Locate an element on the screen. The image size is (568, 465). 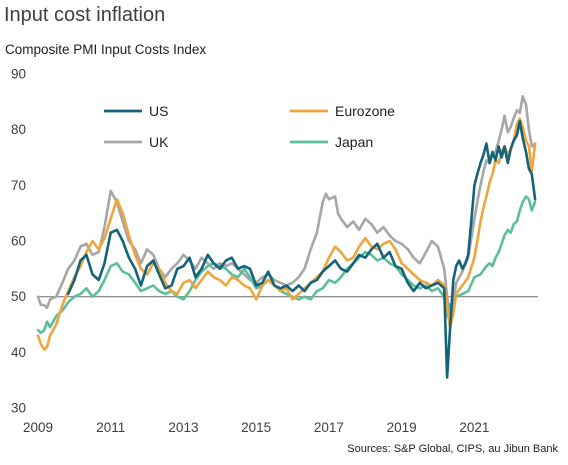
x-tick-label-2009: 2009 is located at coordinates (38, 427).